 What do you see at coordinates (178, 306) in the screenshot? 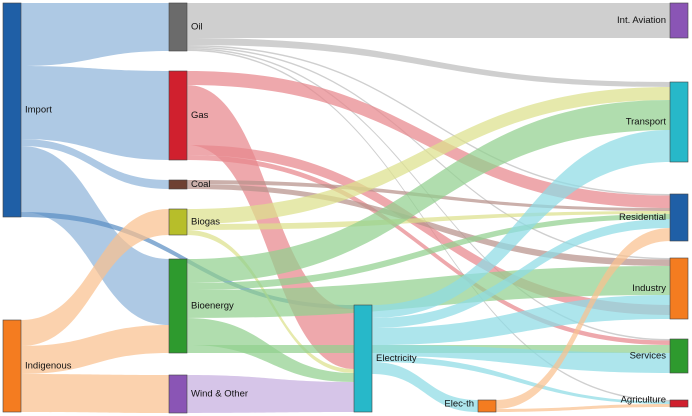
I see `node-bioenergy-bar` at bounding box center [178, 306].